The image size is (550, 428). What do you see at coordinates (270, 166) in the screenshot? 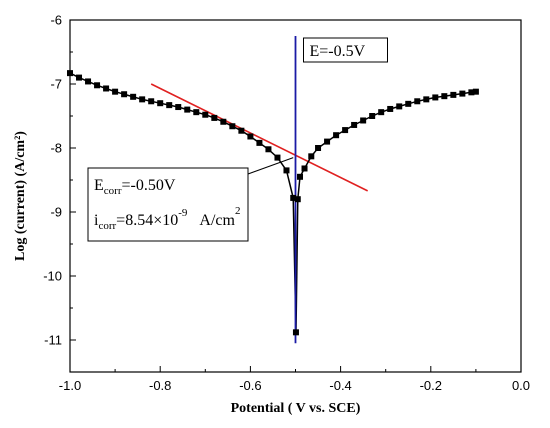
I see `annotation-pointer-line` at bounding box center [270, 166].